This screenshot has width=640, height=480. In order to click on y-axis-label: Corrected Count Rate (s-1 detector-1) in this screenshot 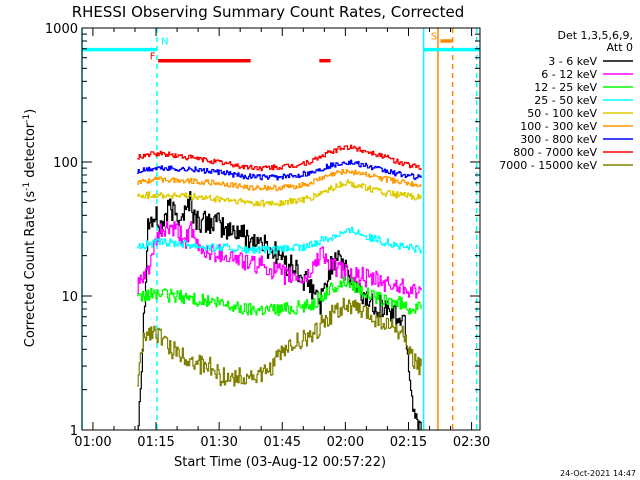, I will do `click(30, 228)`.